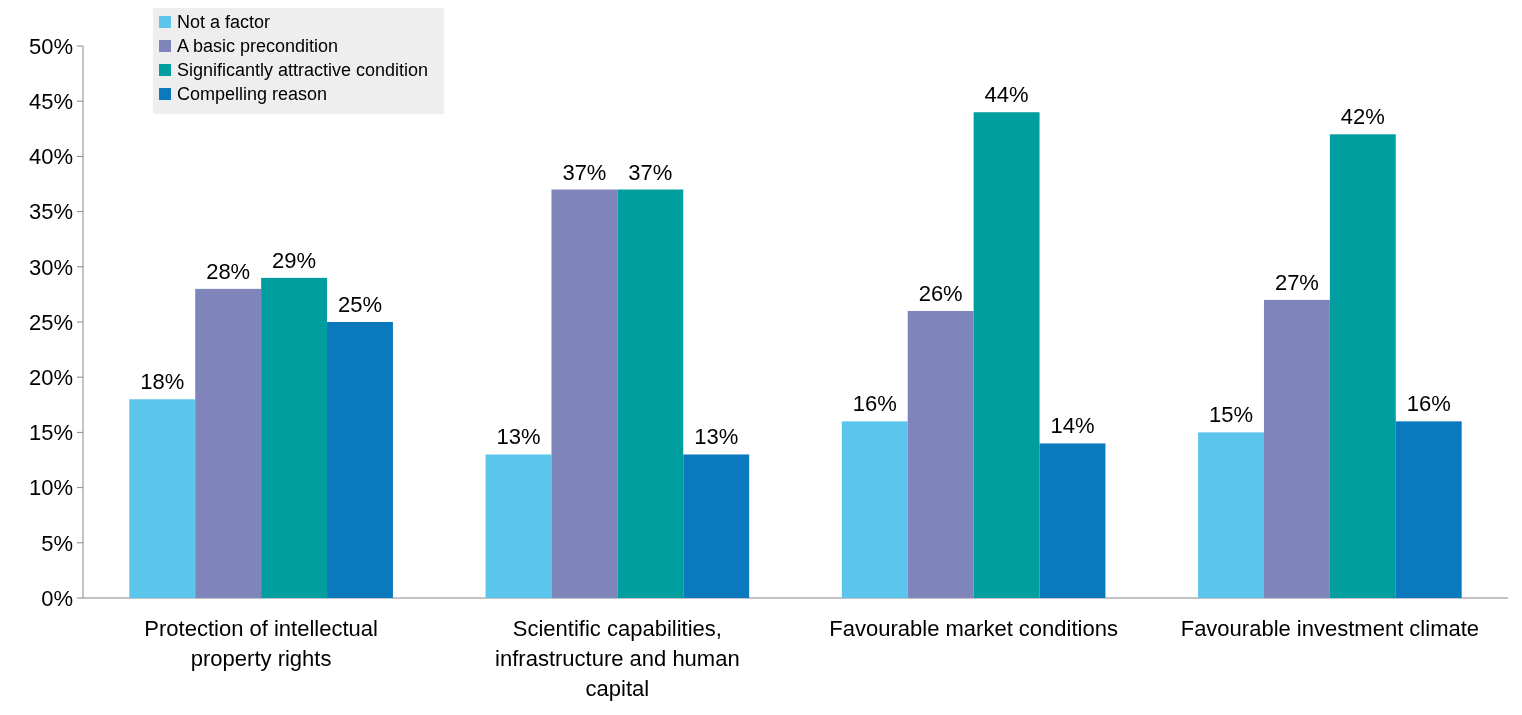 This screenshot has height=715, width=1522. Describe the element at coordinates (50, 488) in the screenshot. I see `y-tick-label: 10%` at that location.